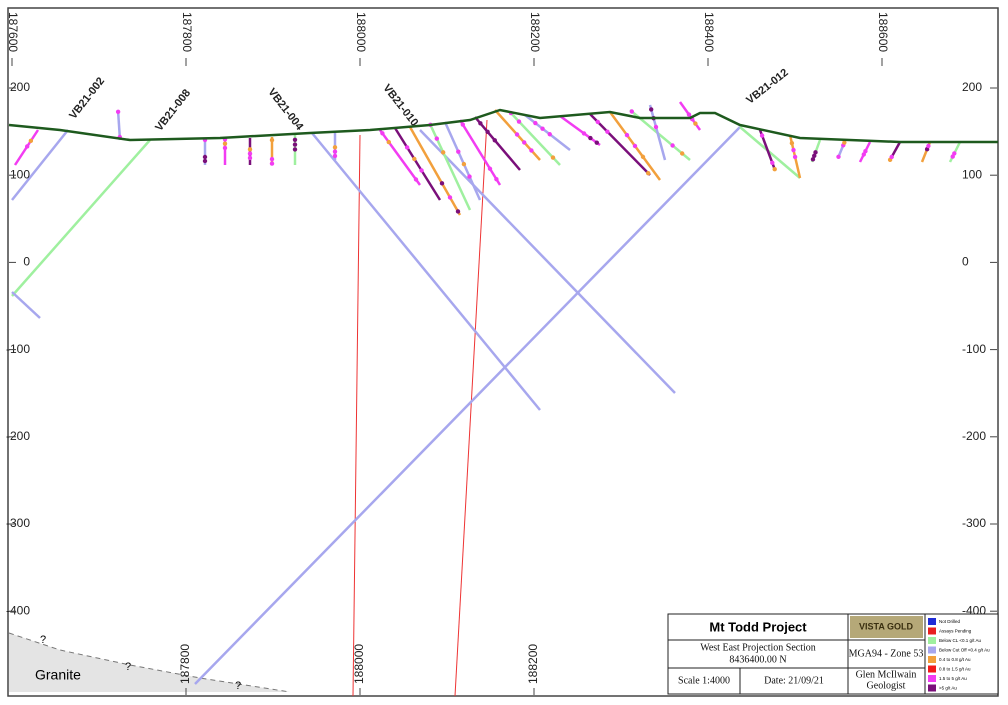 This screenshot has width=1008, height=705. What do you see at coordinates (20, 174) in the screenshot?
I see `y-tick-label: 100` at bounding box center [20, 174].